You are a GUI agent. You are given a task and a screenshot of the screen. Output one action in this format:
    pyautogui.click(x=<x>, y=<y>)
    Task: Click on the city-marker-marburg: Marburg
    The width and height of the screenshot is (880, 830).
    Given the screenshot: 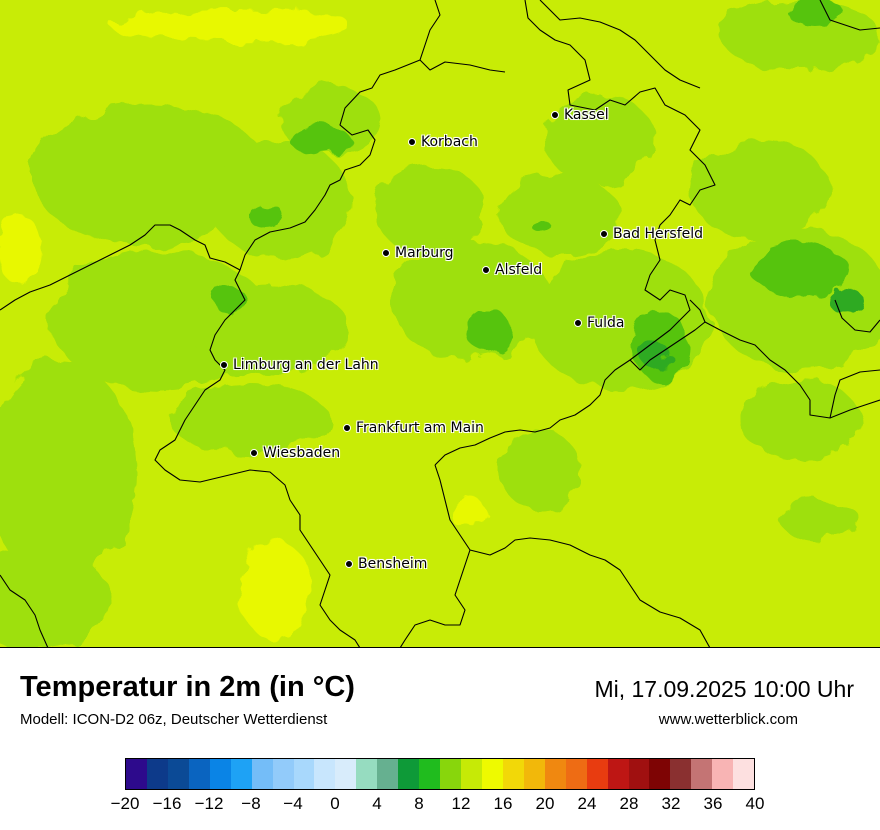 What is the action you would take?
    pyautogui.click(x=418, y=253)
    